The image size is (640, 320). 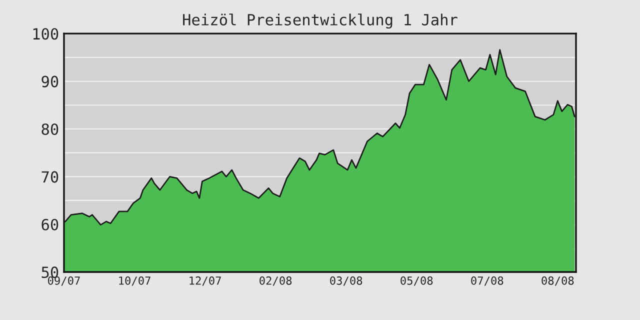 I want to click on x-tick-label: 09/07, so click(x=64, y=281).